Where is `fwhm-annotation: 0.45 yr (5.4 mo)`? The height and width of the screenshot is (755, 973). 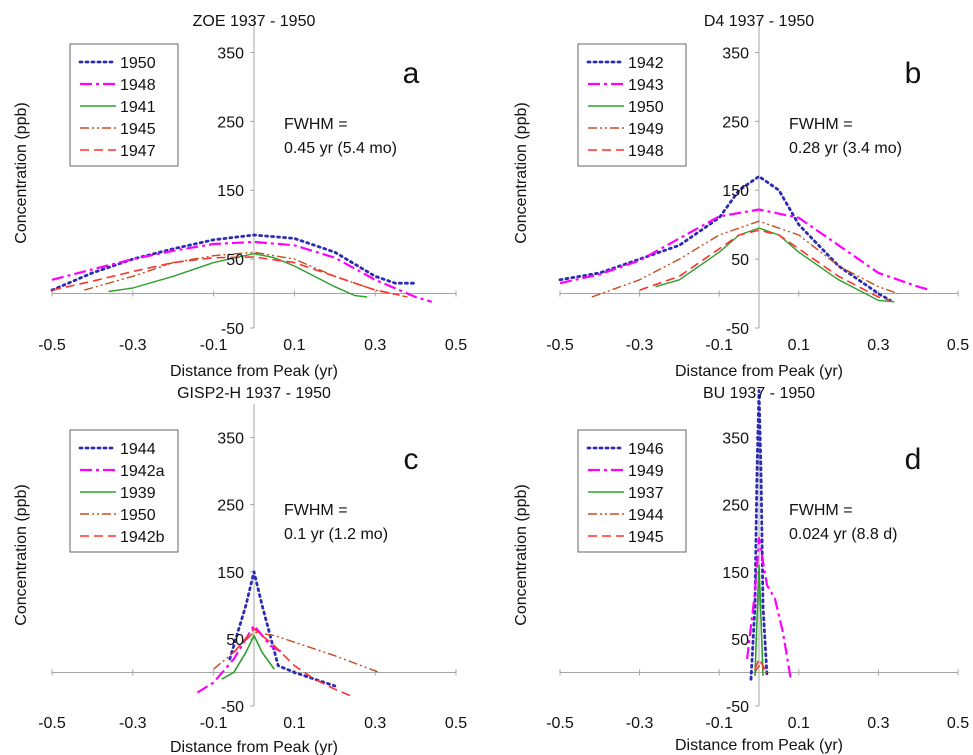
fwhm-annotation: 0.45 yr (5.4 mo) is located at coordinates (340, 148).